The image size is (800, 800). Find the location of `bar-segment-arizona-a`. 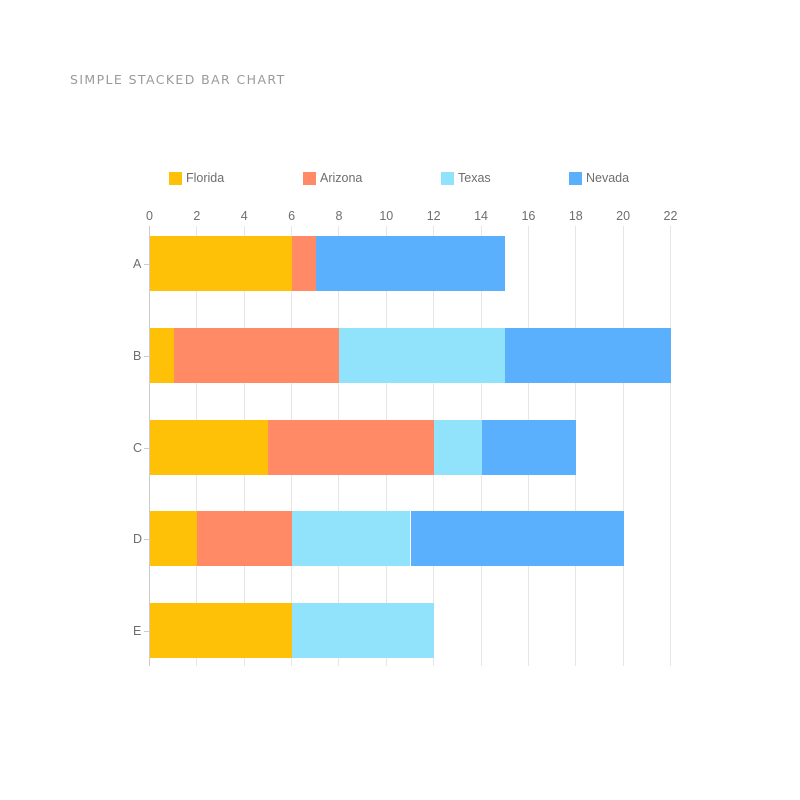

bar-segment-arizona-a is located at coordinates (304, 263).